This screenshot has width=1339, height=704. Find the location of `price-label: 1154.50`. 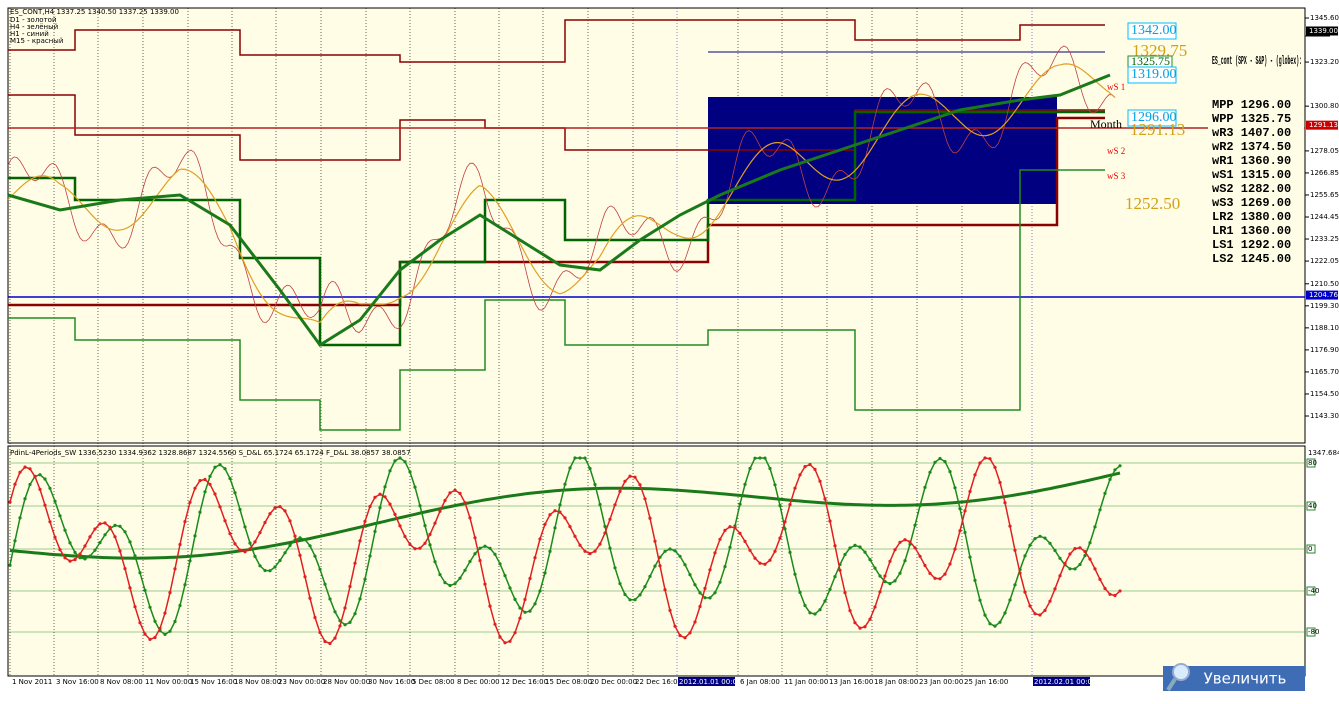

price-label: 1154.50 is located at coordinates (1324, 394).